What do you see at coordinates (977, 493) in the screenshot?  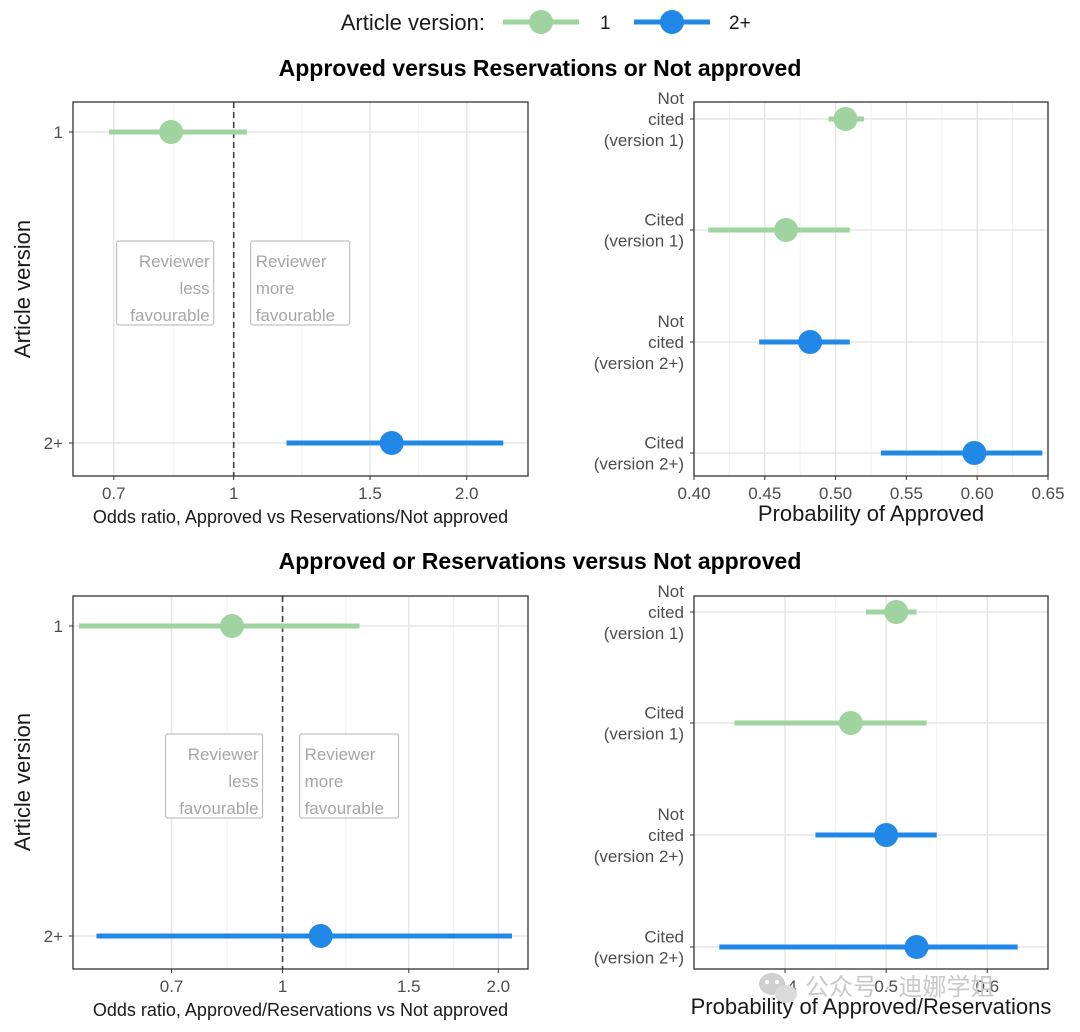 I see `x-tick-label: 0.60` at bounding box center [977, 493].